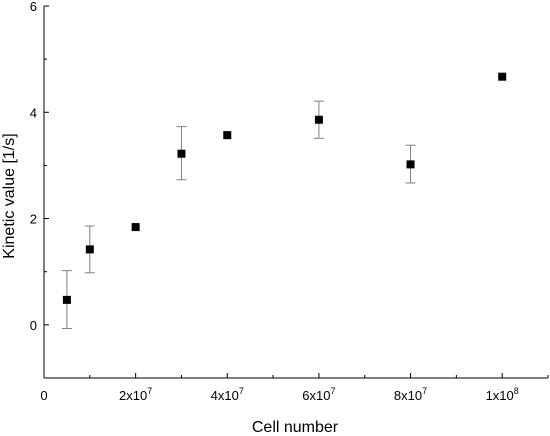 Image resolution: width=550 pixels, height=436 pixels. I want to click on x-tick-label: 0, so click(43, 395).